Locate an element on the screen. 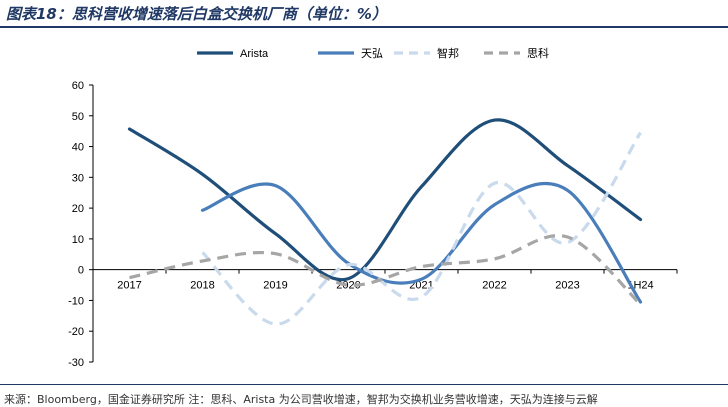  legend-item-3: 思科 is located at coordinates (516, 53).